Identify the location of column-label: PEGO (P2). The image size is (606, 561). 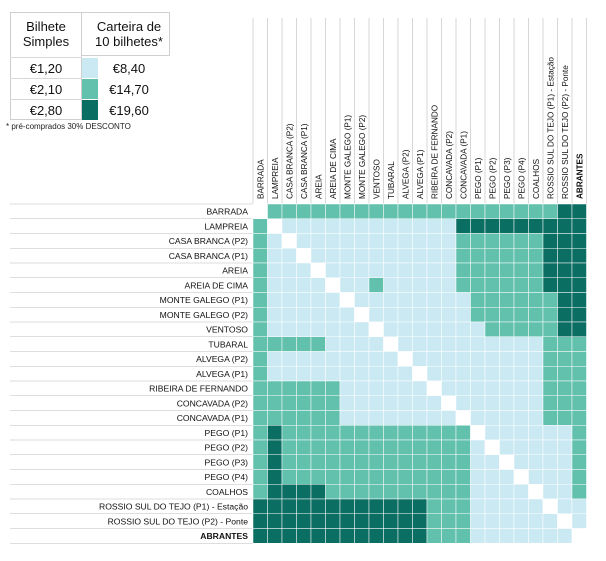
(492, 178).